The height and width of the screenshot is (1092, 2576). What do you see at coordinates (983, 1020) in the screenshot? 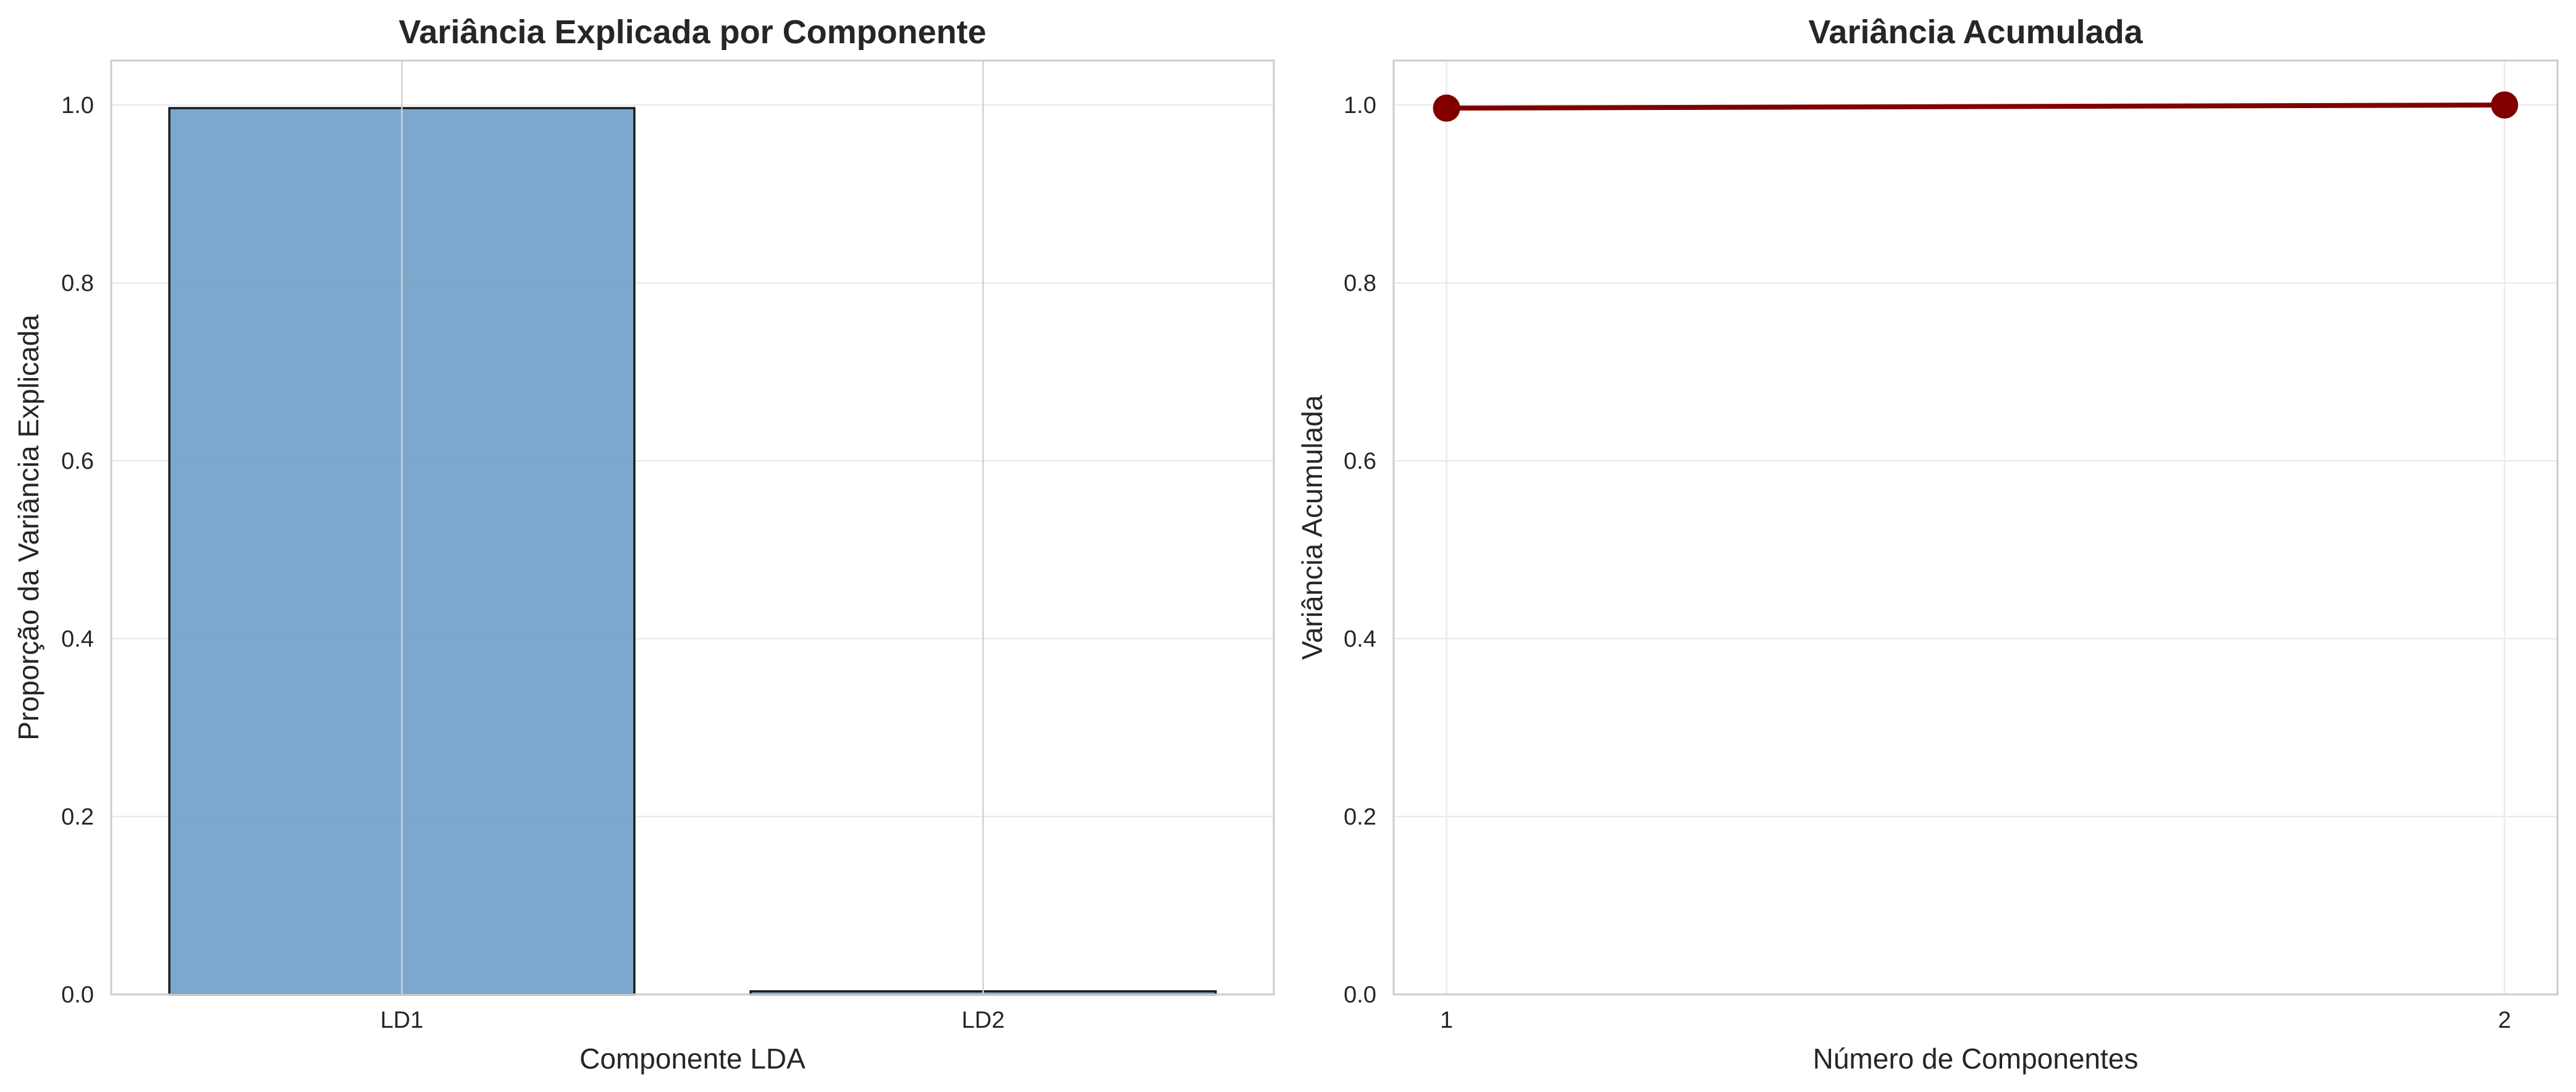
I see `left-x-tick-1: LD2` at bounding box center [983, 1020].